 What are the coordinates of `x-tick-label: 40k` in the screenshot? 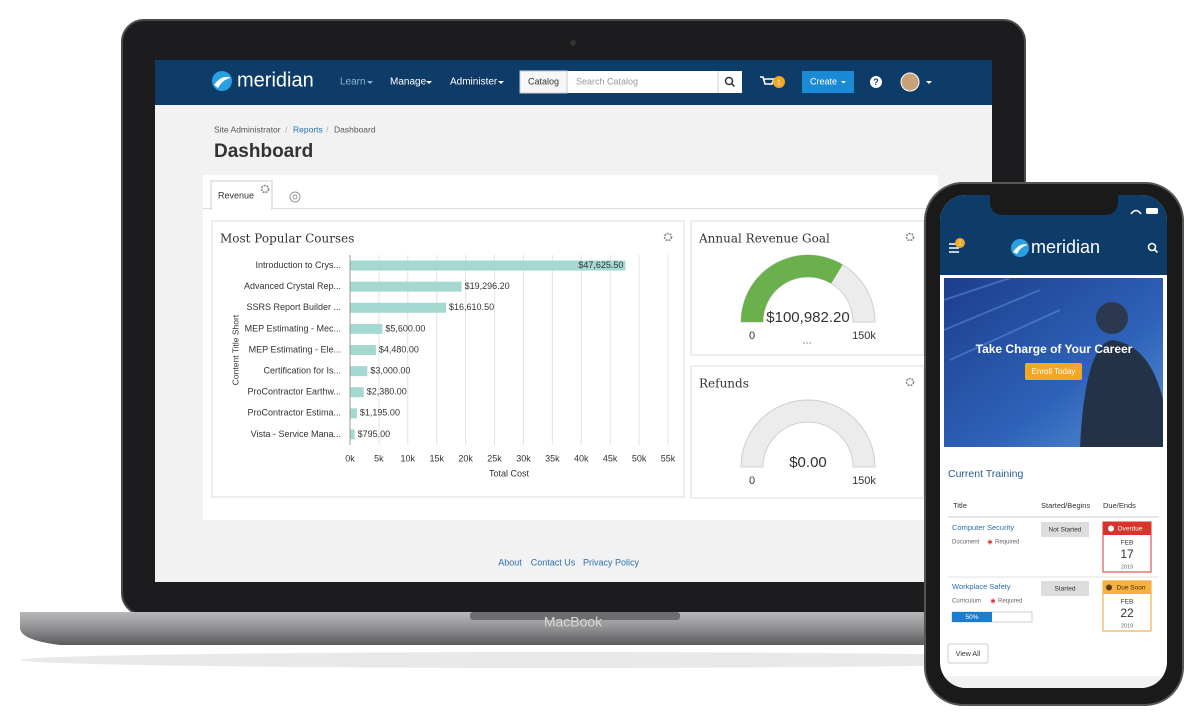 It's located at (581, 458).